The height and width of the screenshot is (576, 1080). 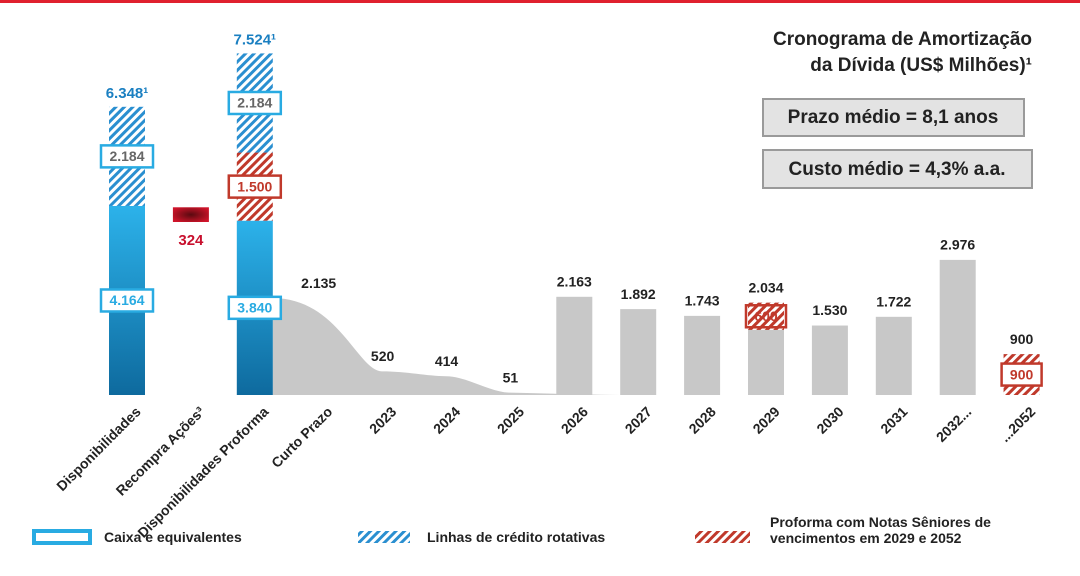 What do you see at coordinates (574, 419) in the screenshot?
I see `x-tick-label: 2026` at bounding box center [574, 419].